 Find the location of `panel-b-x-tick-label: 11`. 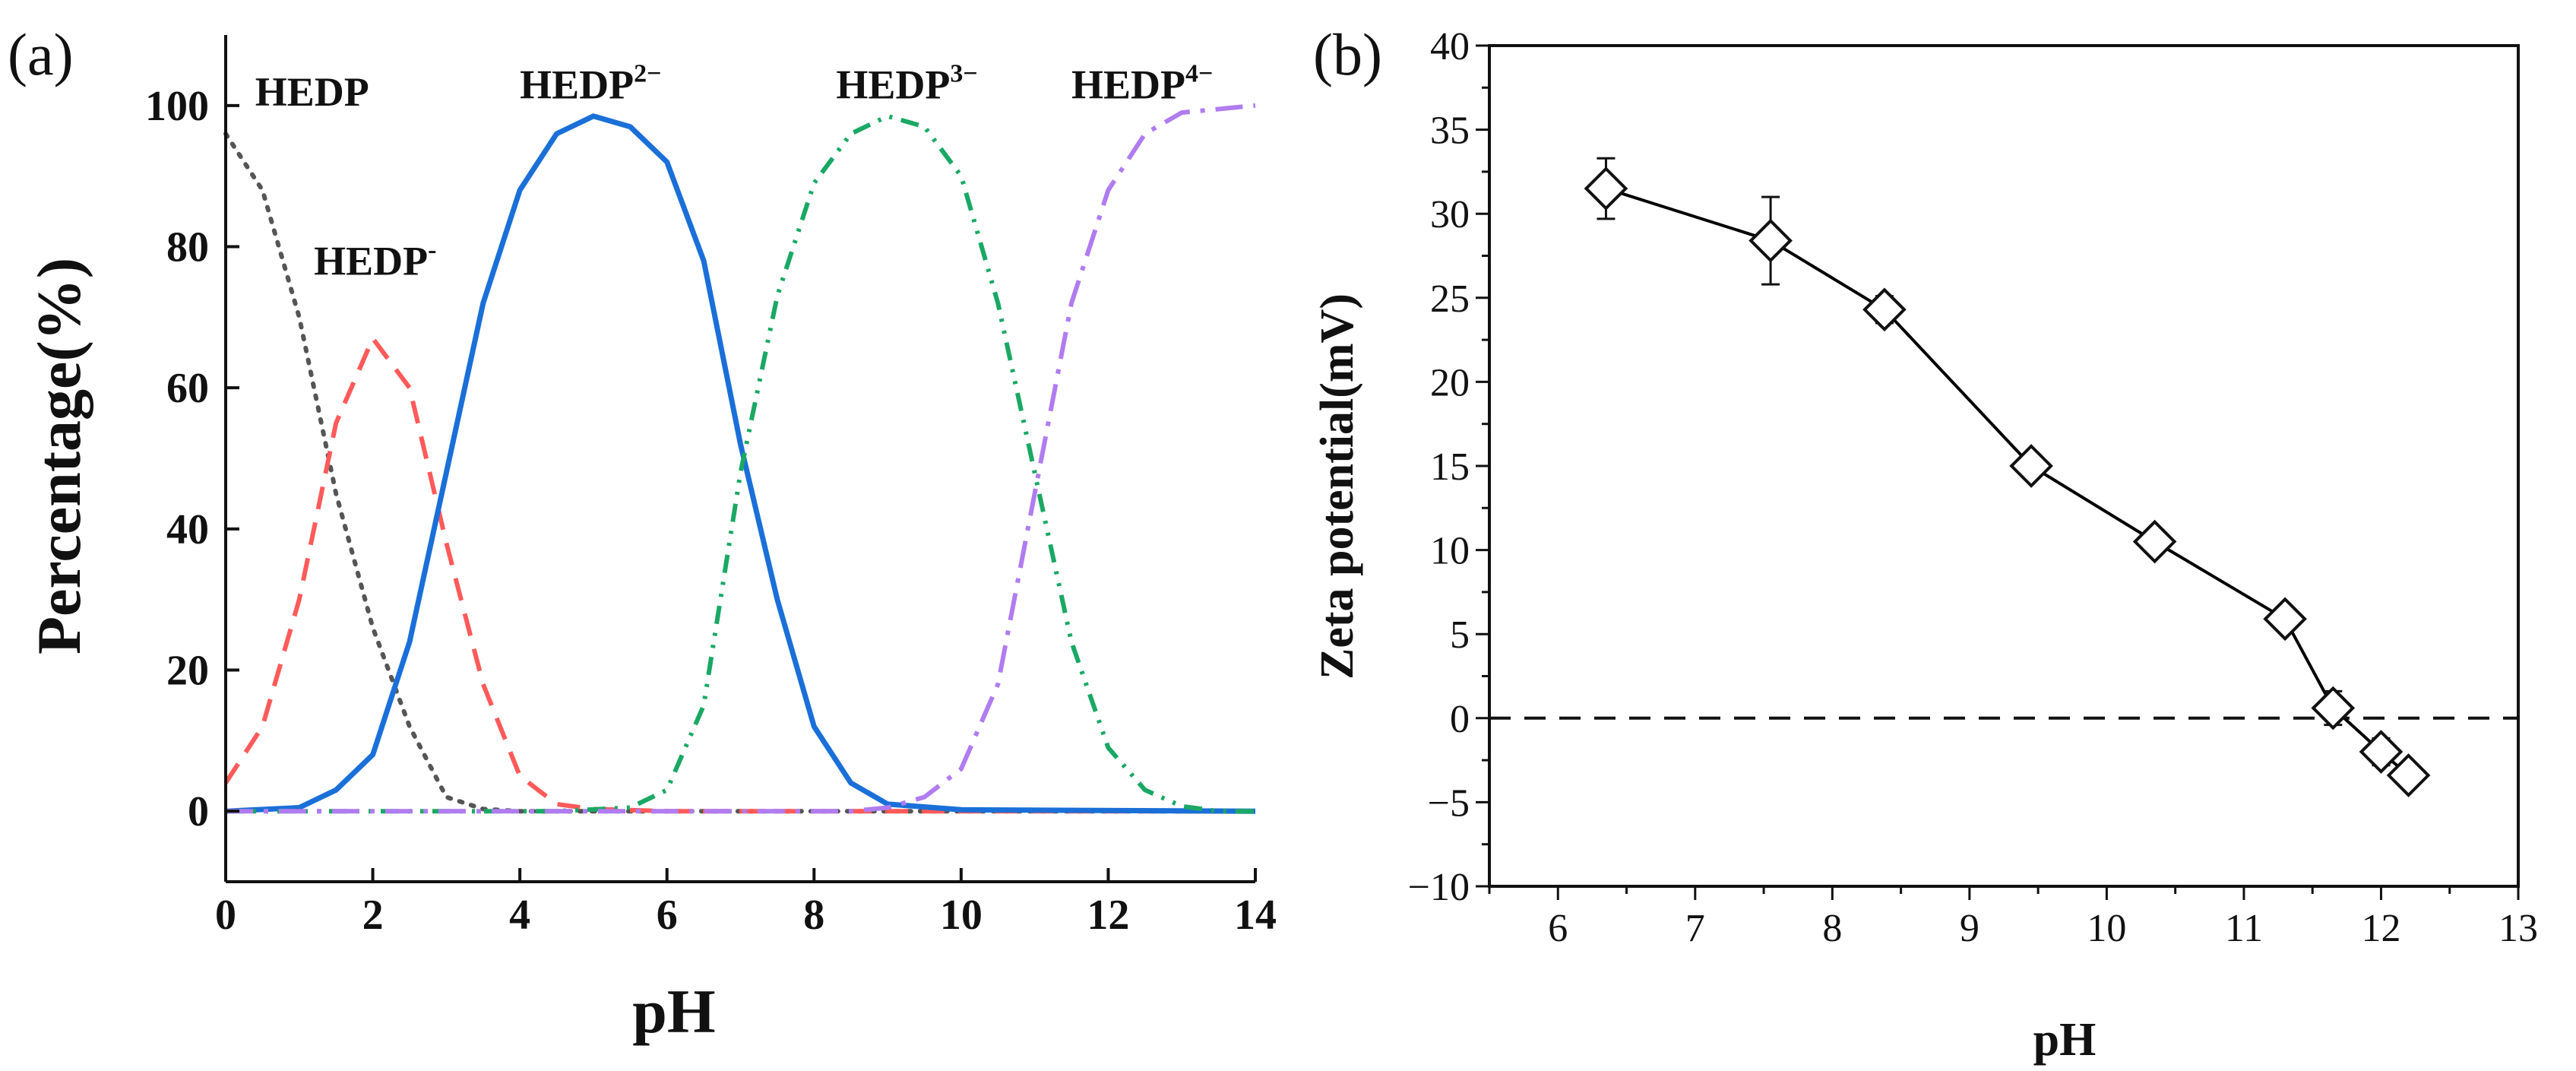

panel-b-x-tick-label: 11 is located at coordinates (2244, 928).